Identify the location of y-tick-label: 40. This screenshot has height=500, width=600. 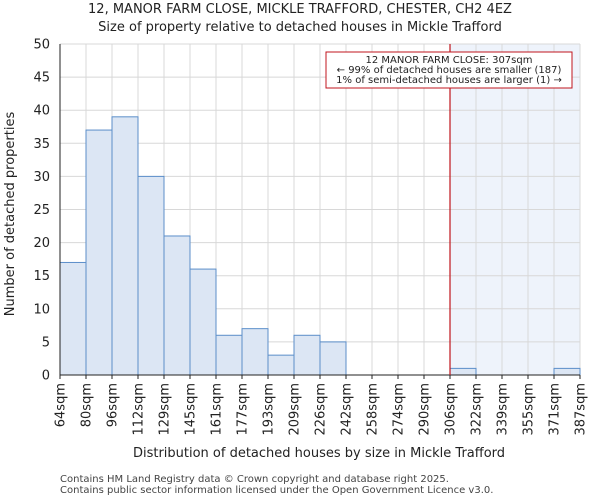
(41, 111).